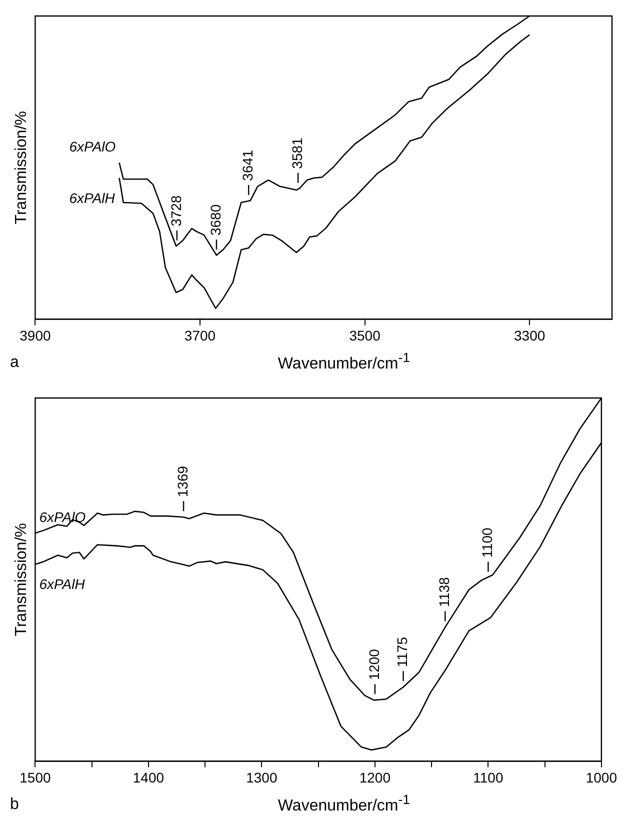 Image resolution: width=628 pixels, height=836 pixels. Describe the element at coordinates (262, 777) in the screenshot. I see `x-tick-label: 1300` at that location.